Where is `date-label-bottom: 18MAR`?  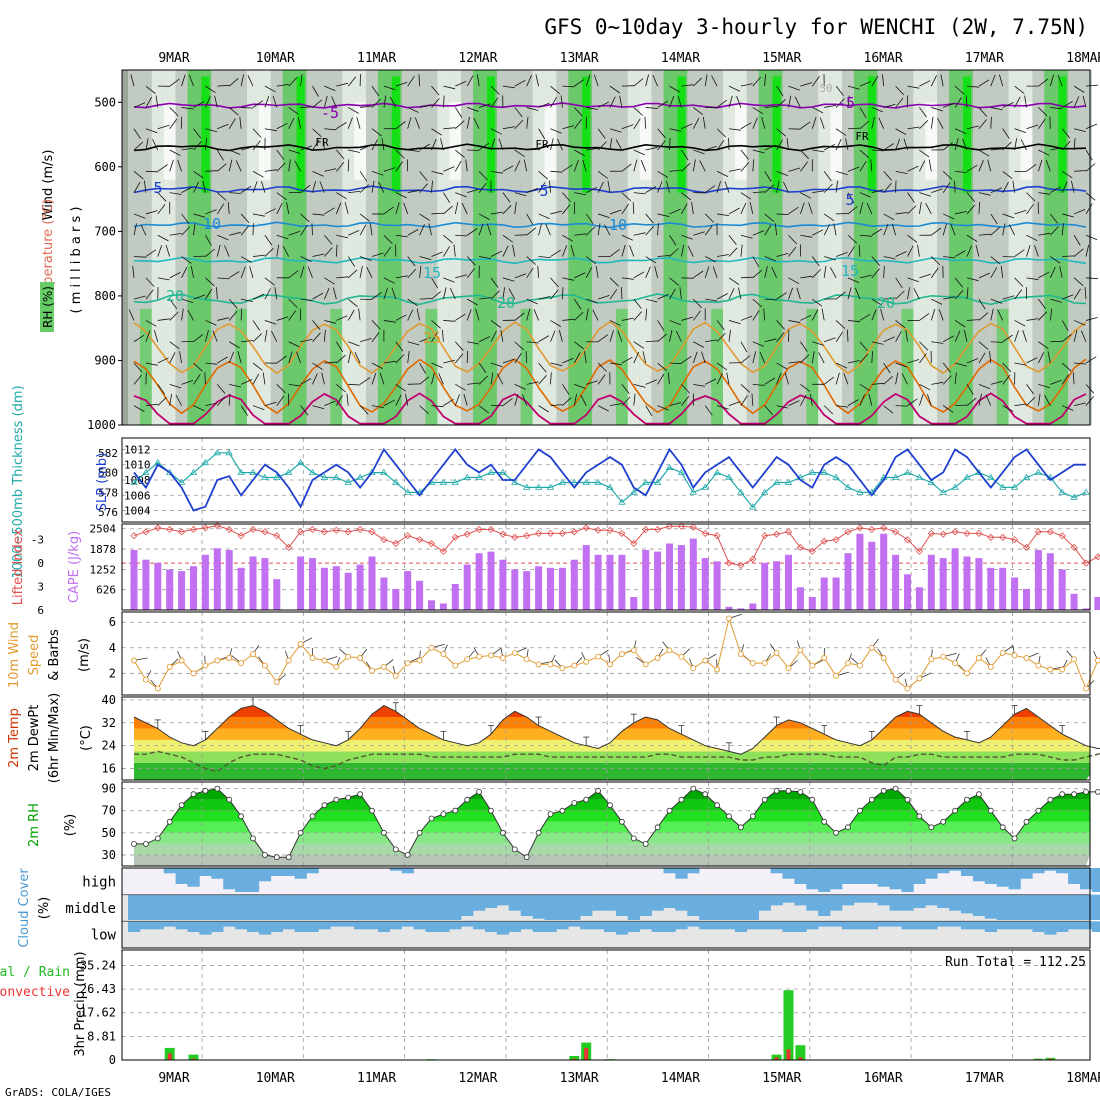 date-label-bottom: 18MAR is located at coordinates (1083, 1078).